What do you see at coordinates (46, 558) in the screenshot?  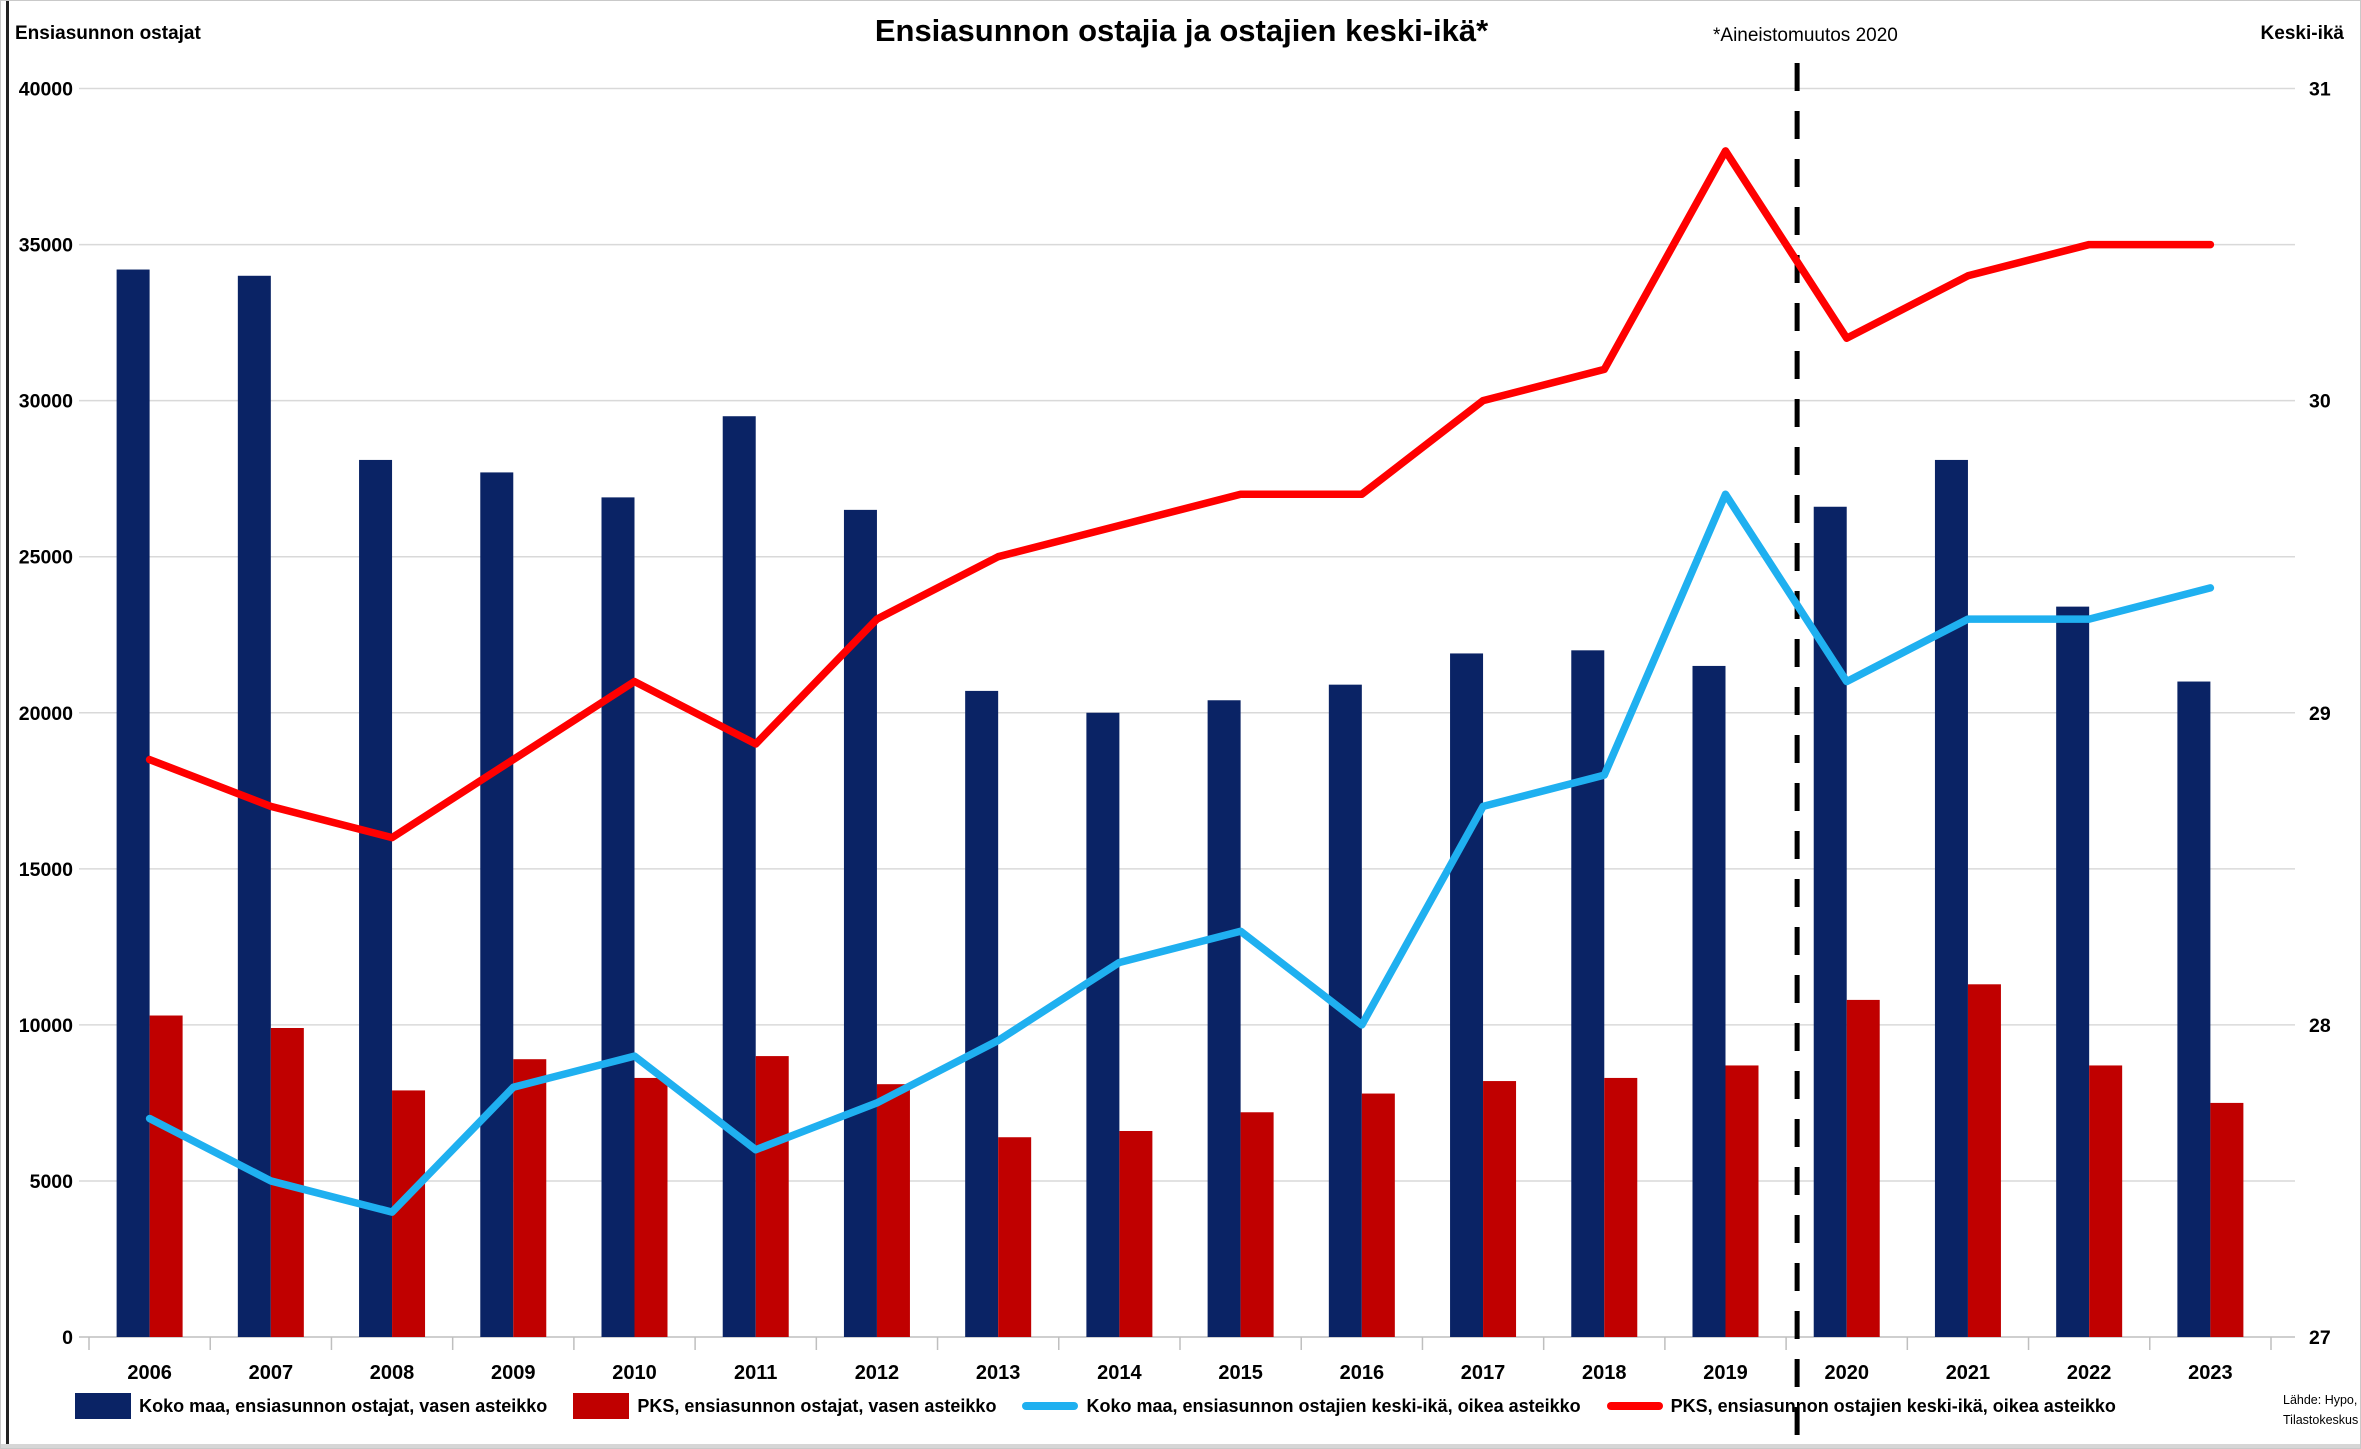 I see `left-axis-tick-25000: 25000` at bounding box center [46, 558].